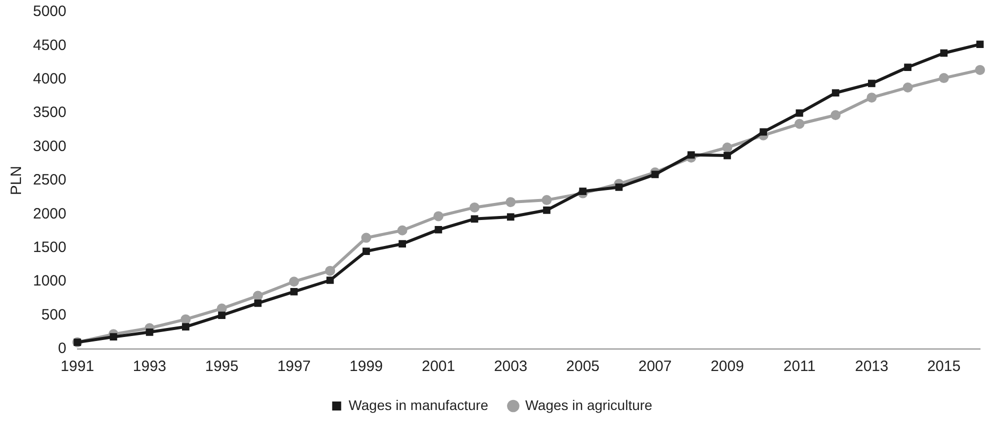 The image size is (992, 427). Describe the element at coordinates (418, 404) in the screenshot. I see `legend-label: Wages in manufacture` at that location.